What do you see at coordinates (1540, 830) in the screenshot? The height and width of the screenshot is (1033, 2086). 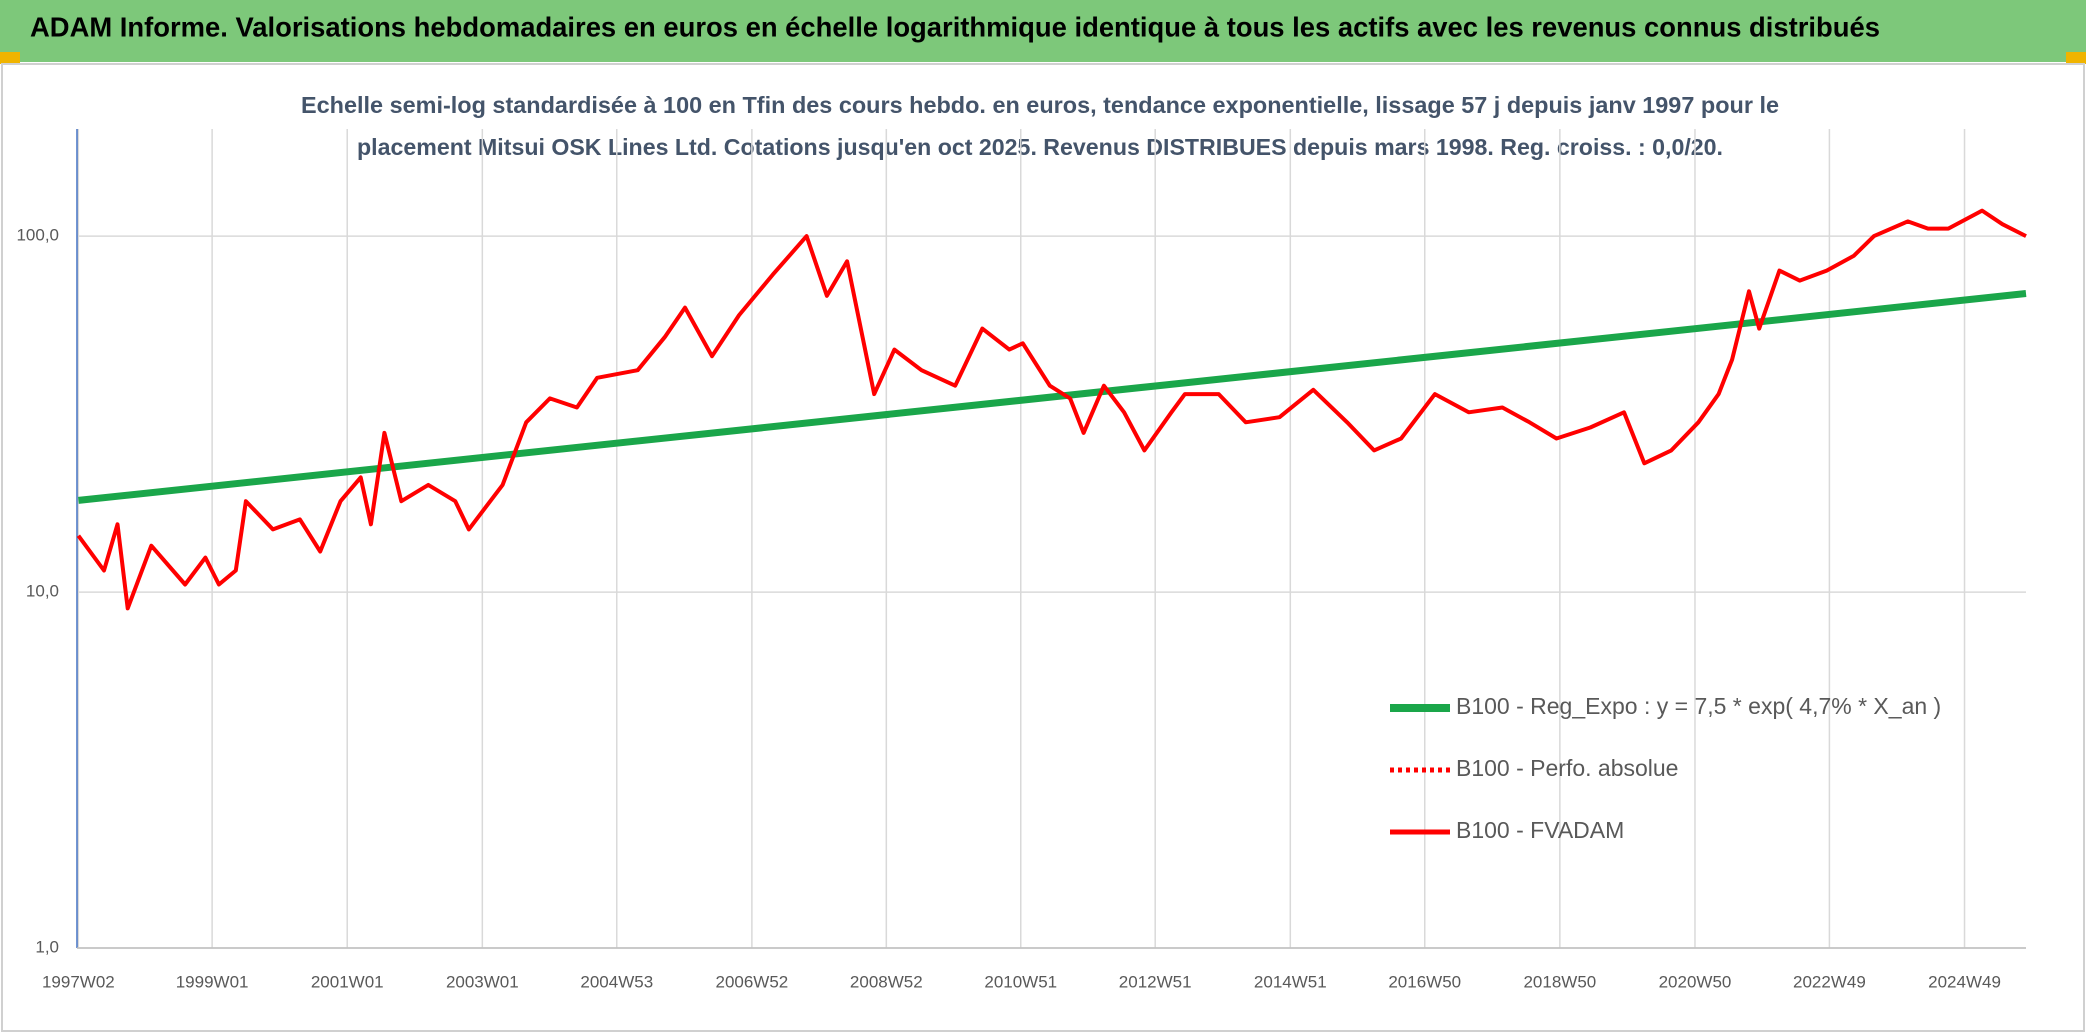 I see `legend-label: B100 - FVADAM` at bounding box center [1540, 830].